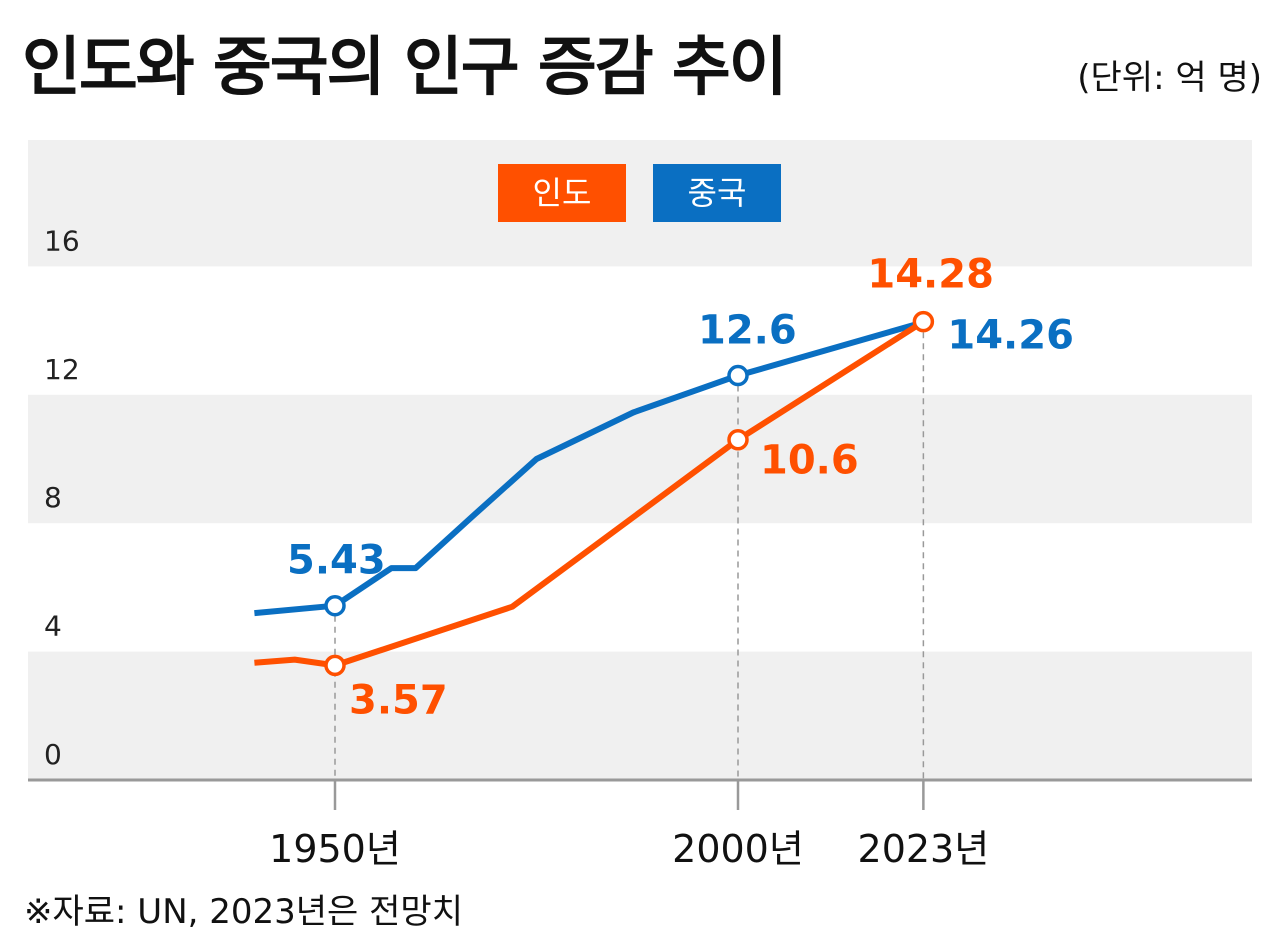 The image size is (1280, 950). I want to click on x-tick-label: 1950년, so click(335, 849).